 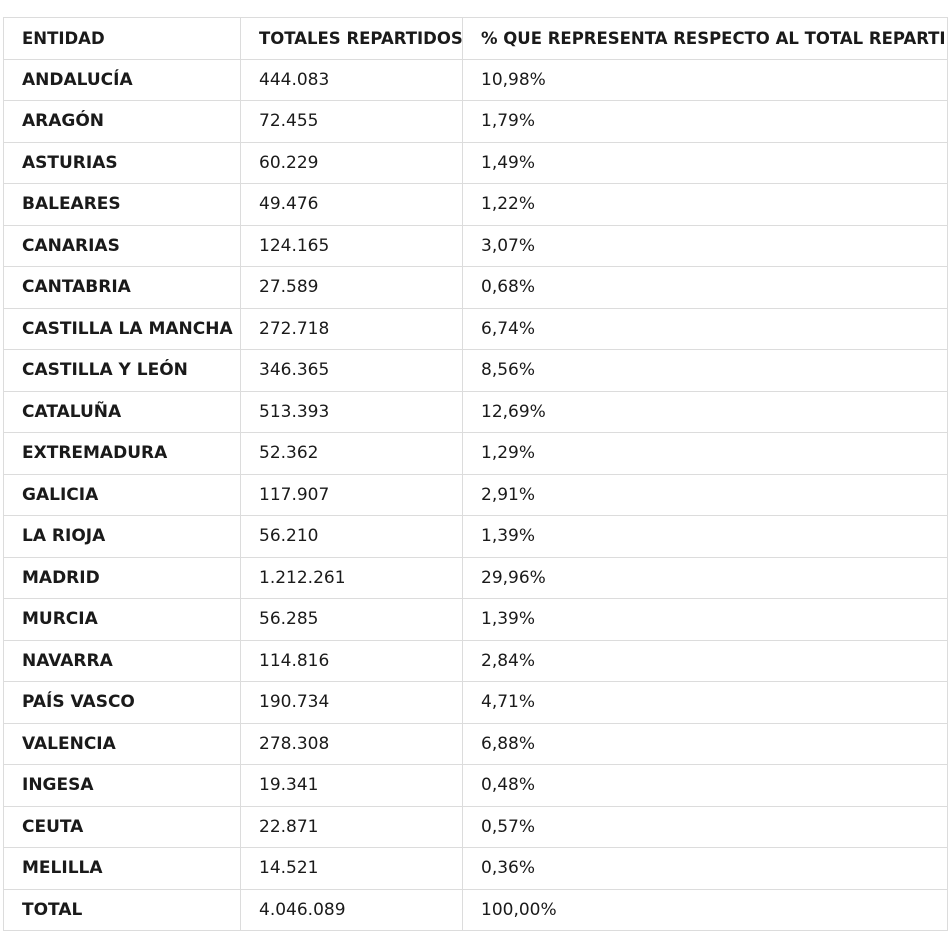 What do you see at coordinates (705, 453) in the screenshot?
I see `value-cell: 1,29%` at bounding box center [705, 453].